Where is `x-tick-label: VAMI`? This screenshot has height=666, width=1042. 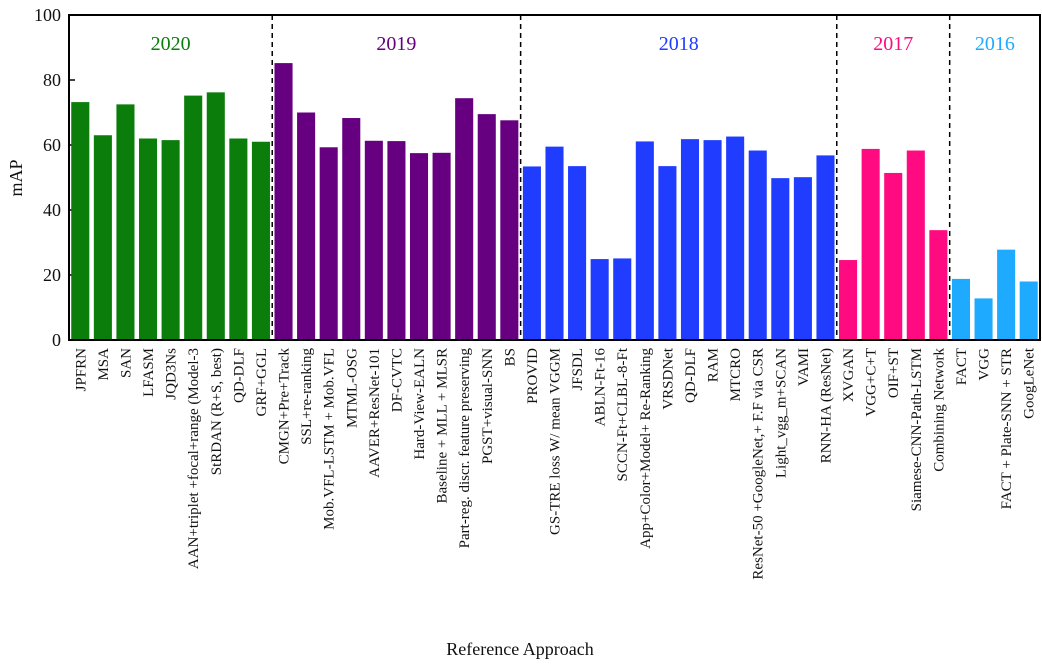 x-tick-label: VAMI is located at coordinates (804, 367).